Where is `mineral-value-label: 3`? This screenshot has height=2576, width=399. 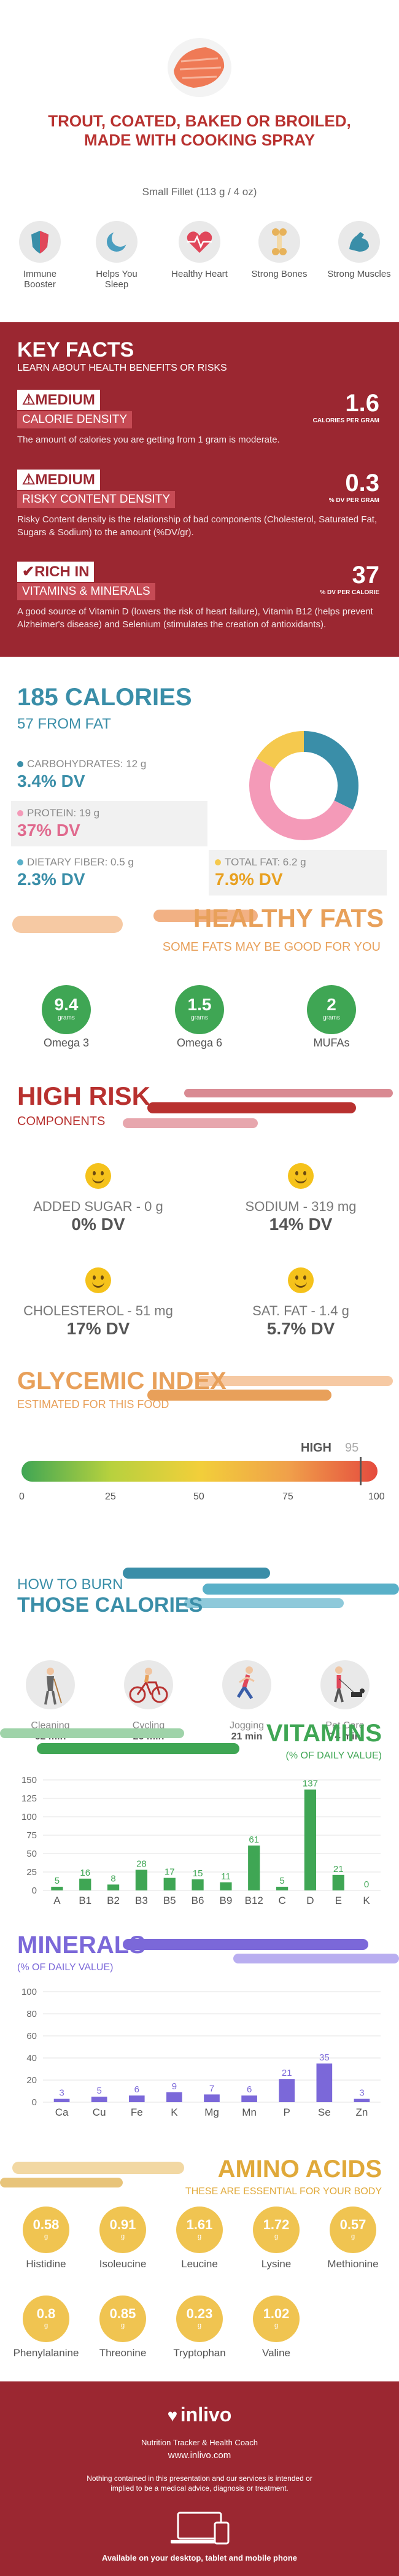 mineral-value-label: 3 is located at coordinates (361, 2093).